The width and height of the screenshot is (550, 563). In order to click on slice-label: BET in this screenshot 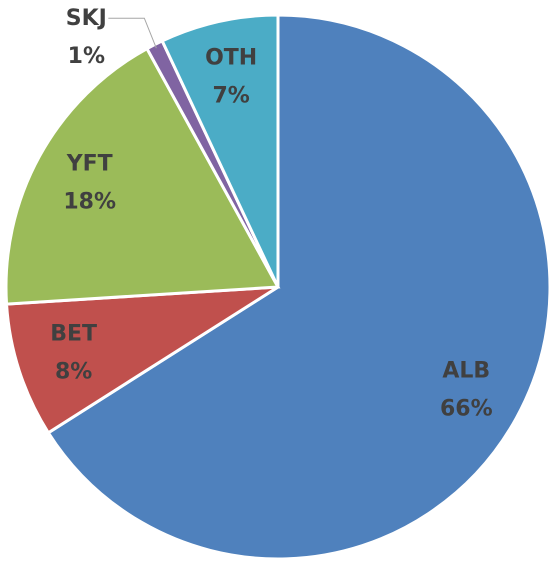, I will do `click(73, 333)`.